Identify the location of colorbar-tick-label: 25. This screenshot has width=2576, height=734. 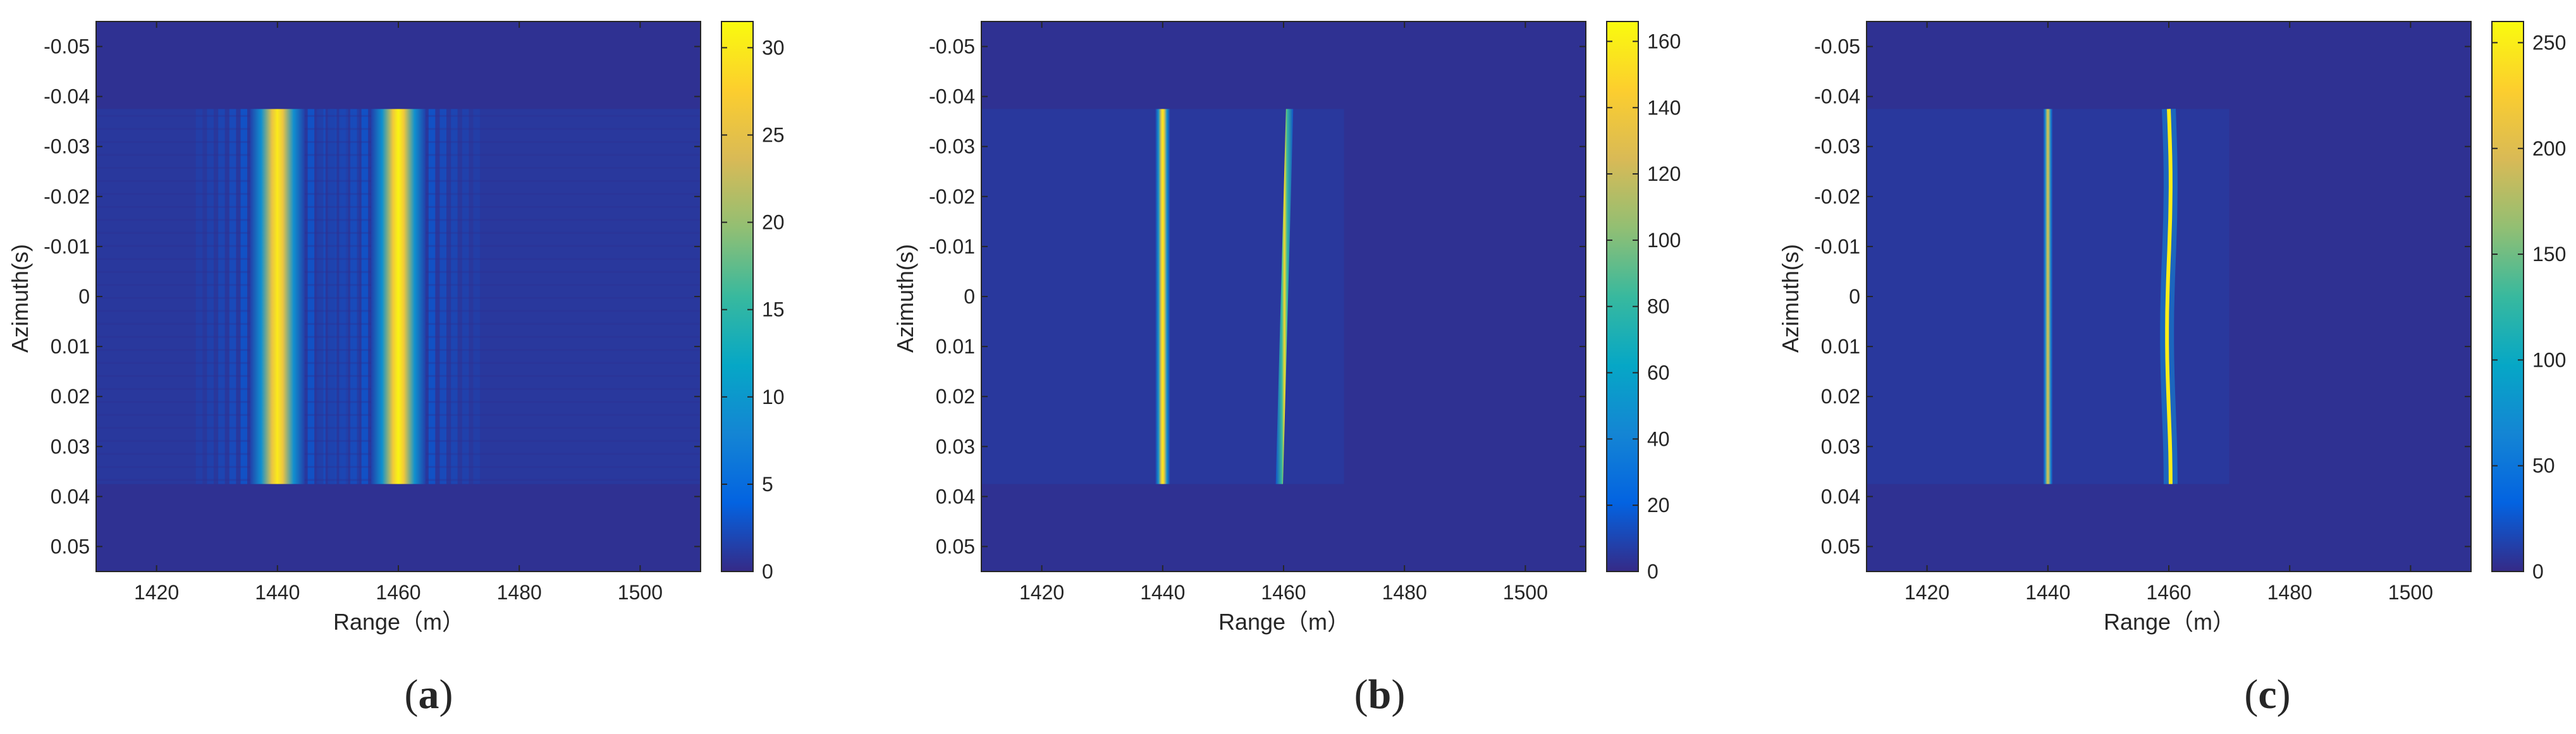
(773, 135).